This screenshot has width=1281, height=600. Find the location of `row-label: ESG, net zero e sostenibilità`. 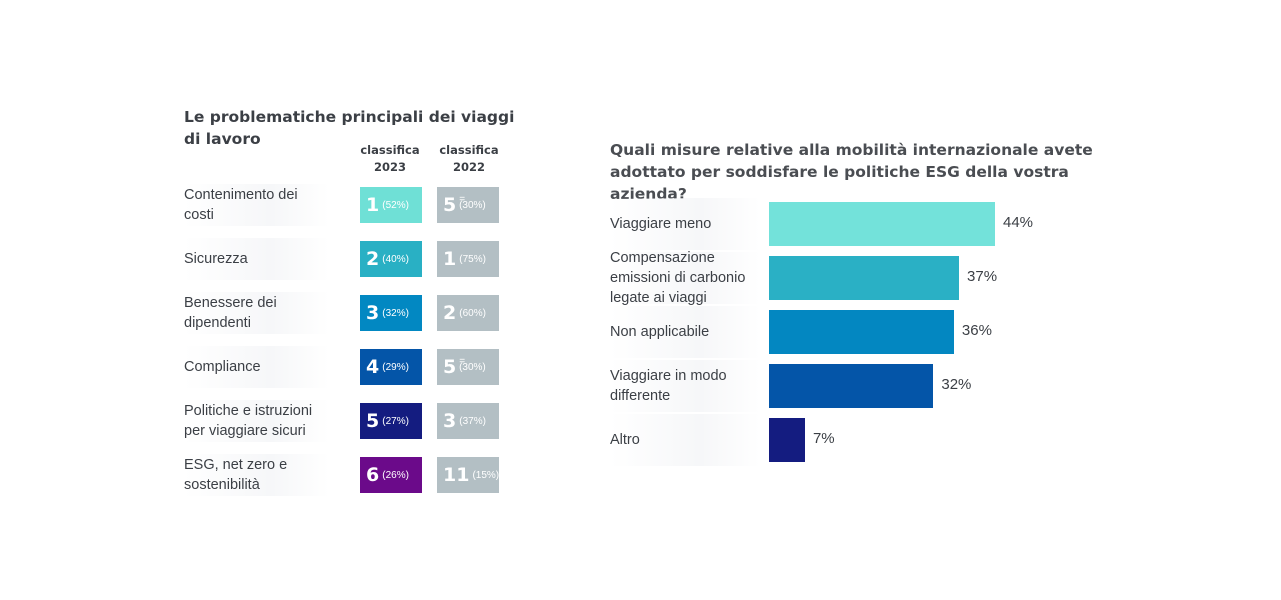

row-label: ESG, net zero e sostenibilità is located at coordinates (256, 475).